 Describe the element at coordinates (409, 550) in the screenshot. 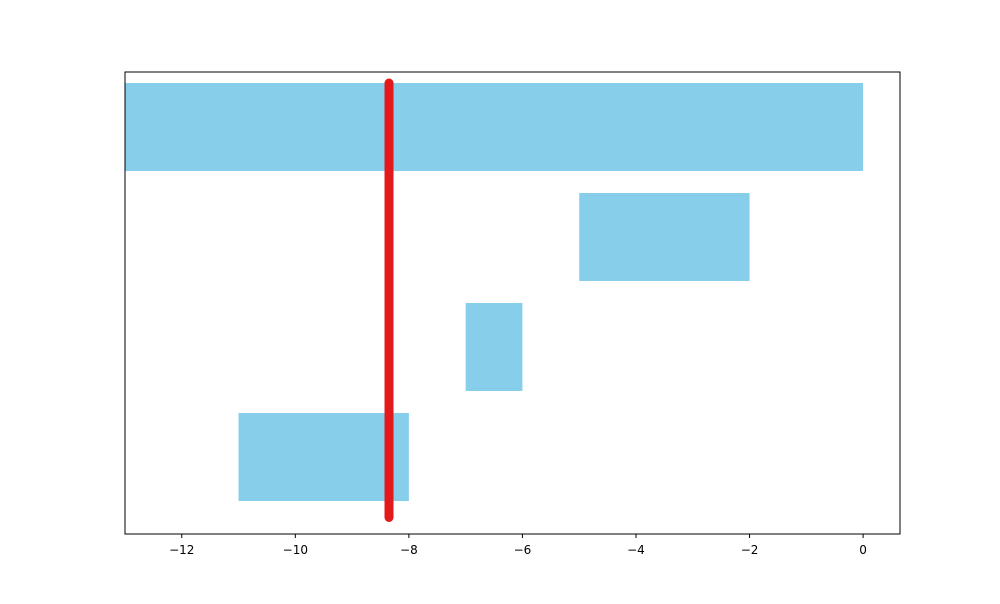

I see `x-tick-label-2: −8` at that location.